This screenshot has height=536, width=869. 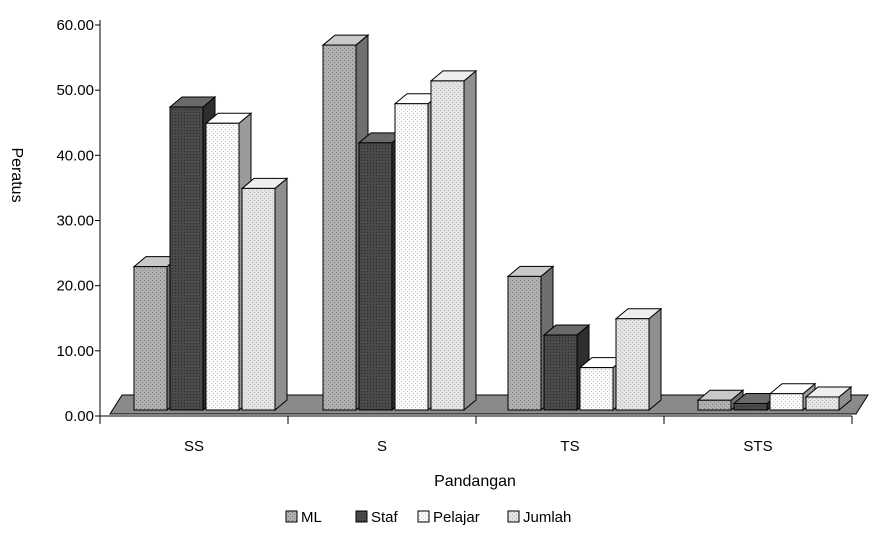 What do you see at coordinates (456, 517) in the screenshot?
I see `legend-label: Pelajar` at bounding box center [456, 517].